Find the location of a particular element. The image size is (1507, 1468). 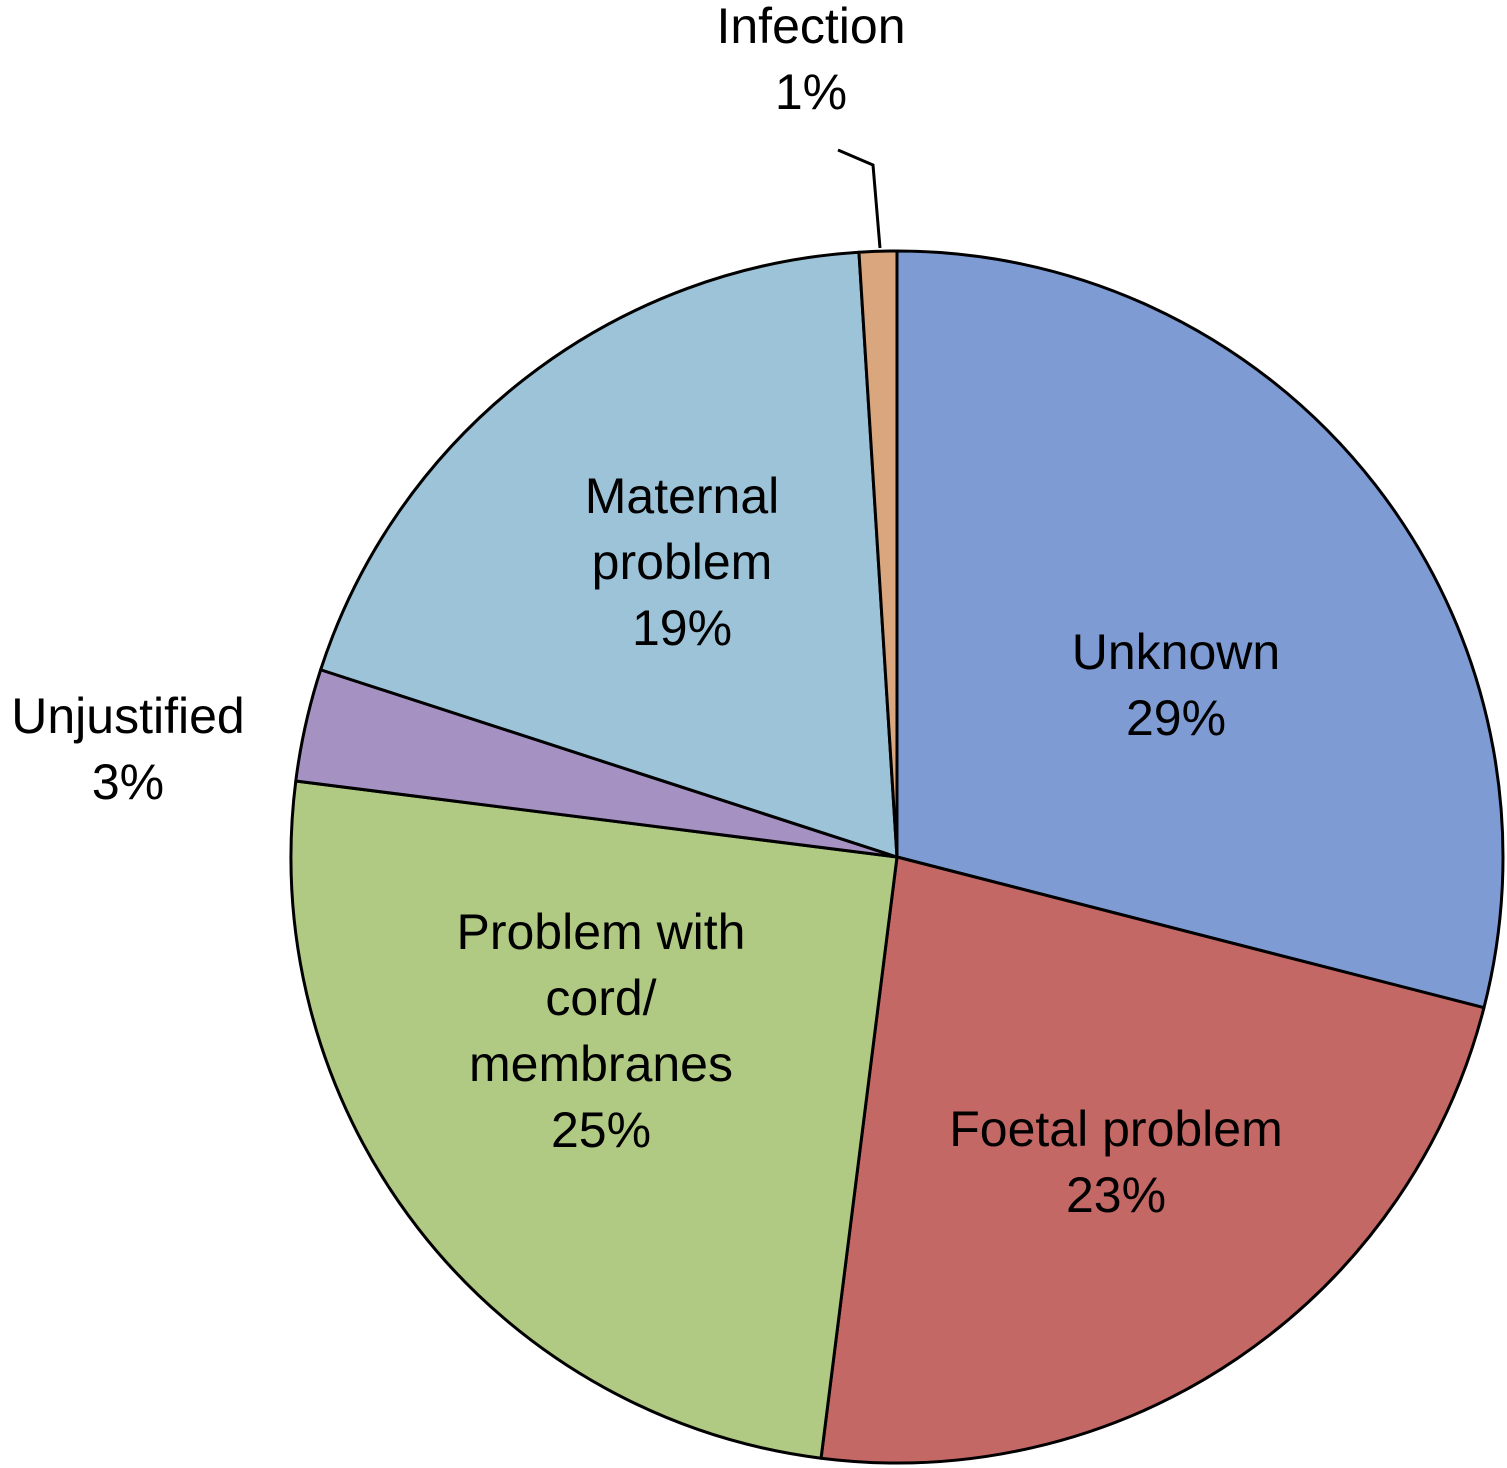

slice-label-infection: Infection 1% is located at coordinates (810, 60).